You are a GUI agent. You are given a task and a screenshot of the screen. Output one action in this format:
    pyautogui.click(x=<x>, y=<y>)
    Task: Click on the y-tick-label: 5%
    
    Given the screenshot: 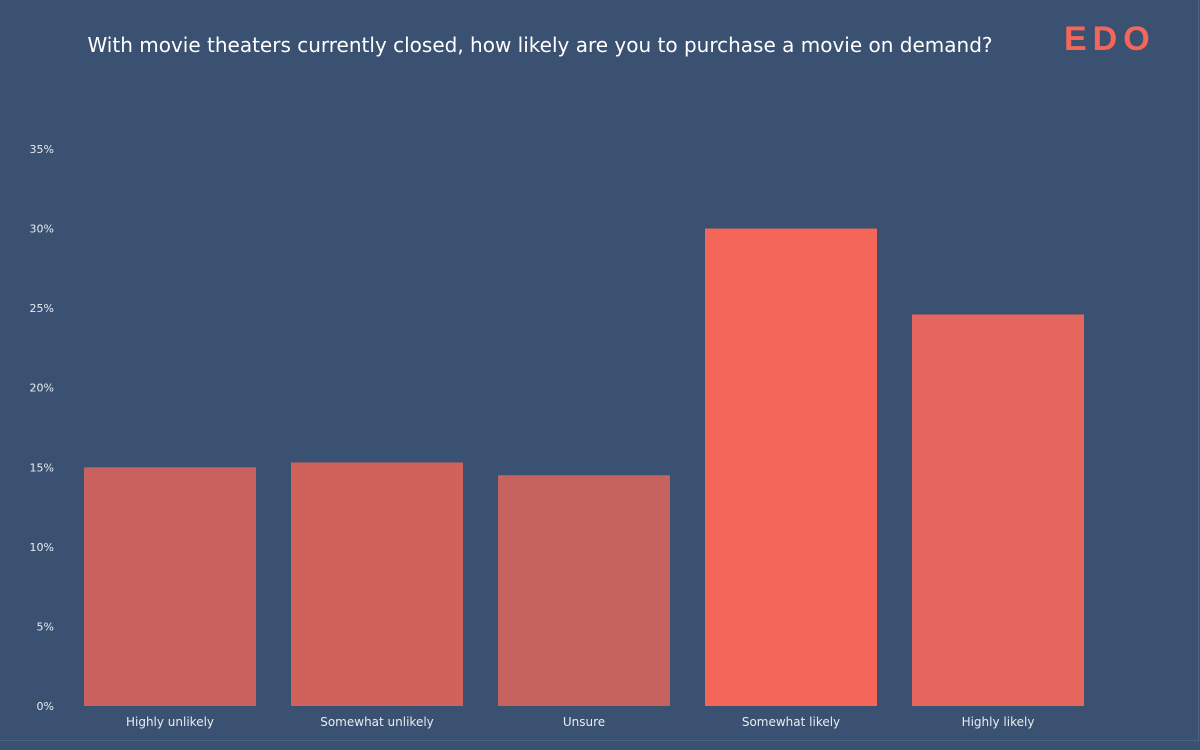 What is the action you would take?
    pyautogui.click(x=45, y=626)
    